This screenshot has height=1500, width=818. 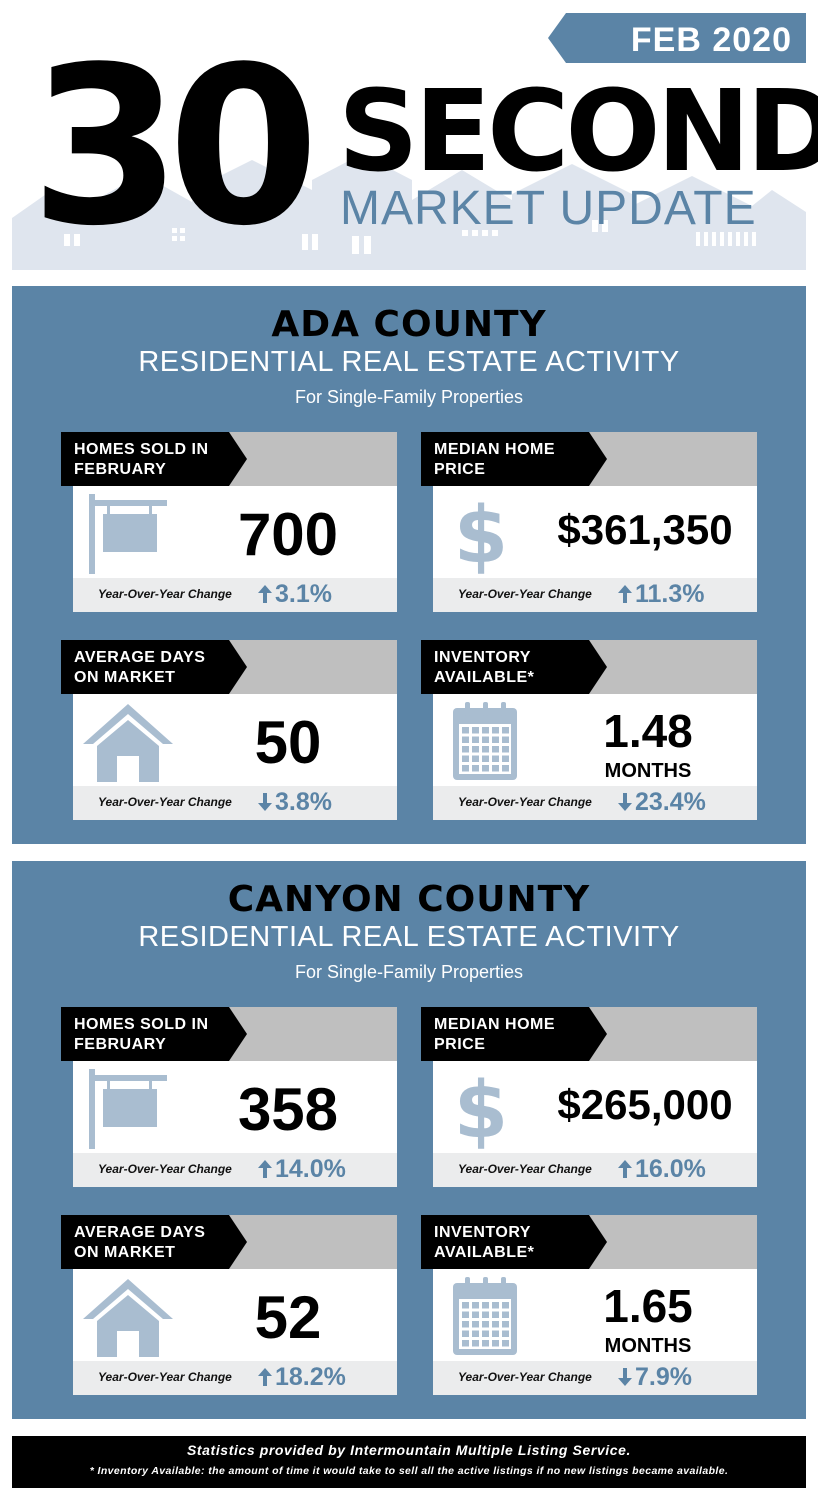 I want to click on stat-value: 358, so click(x=288, y=1109).